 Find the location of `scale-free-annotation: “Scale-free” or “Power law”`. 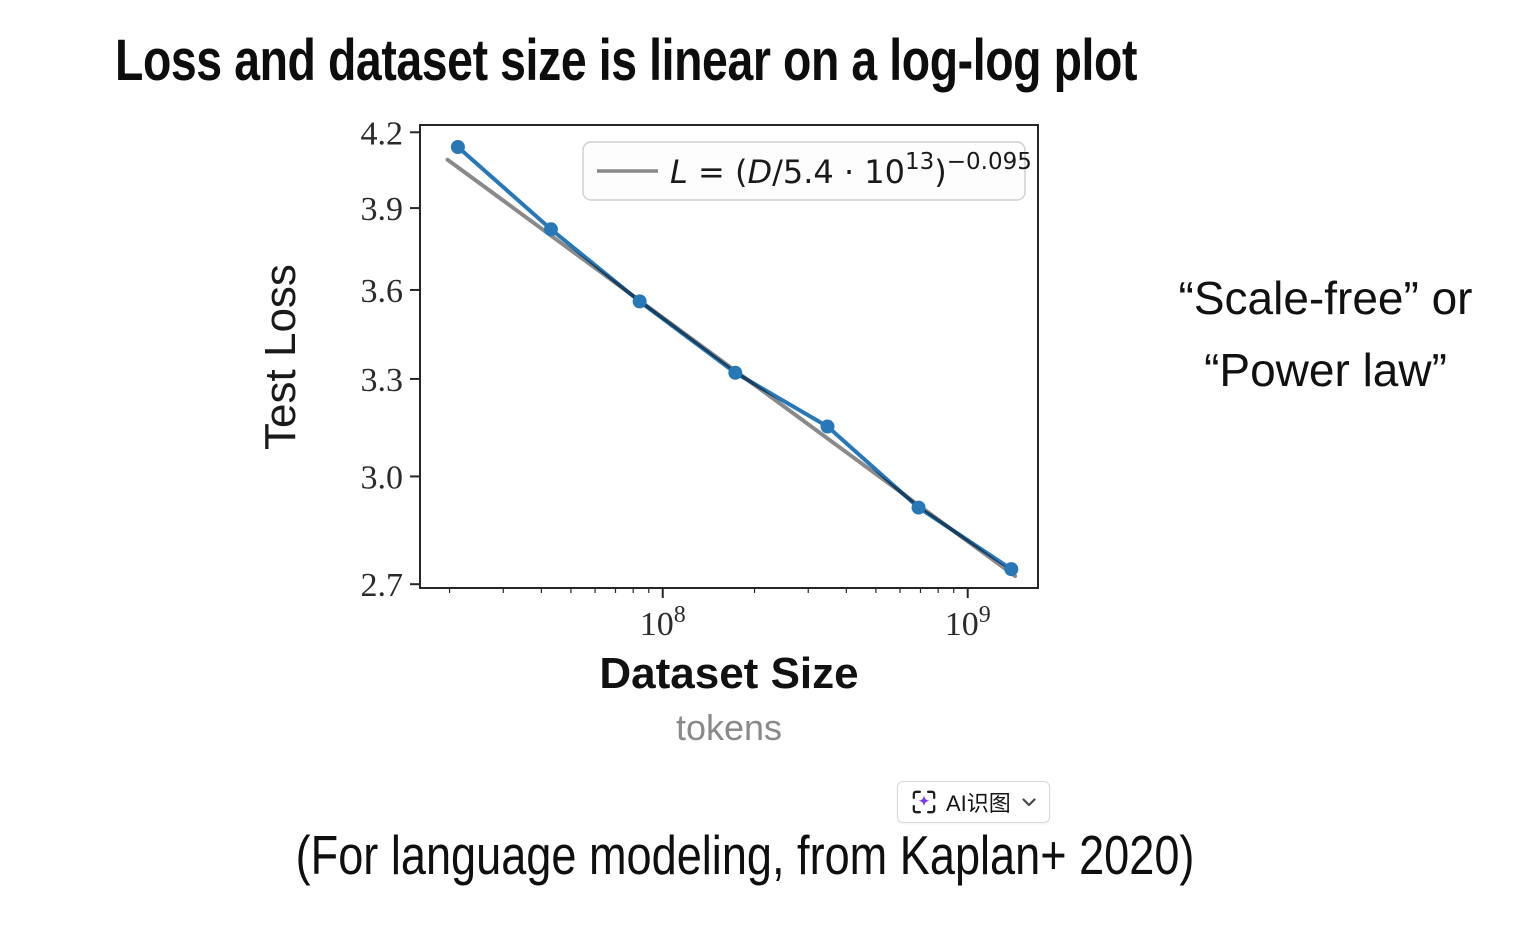

scale-free-annotation: “Scale-free” or “Power law” is located at coordinates (1325, 334).